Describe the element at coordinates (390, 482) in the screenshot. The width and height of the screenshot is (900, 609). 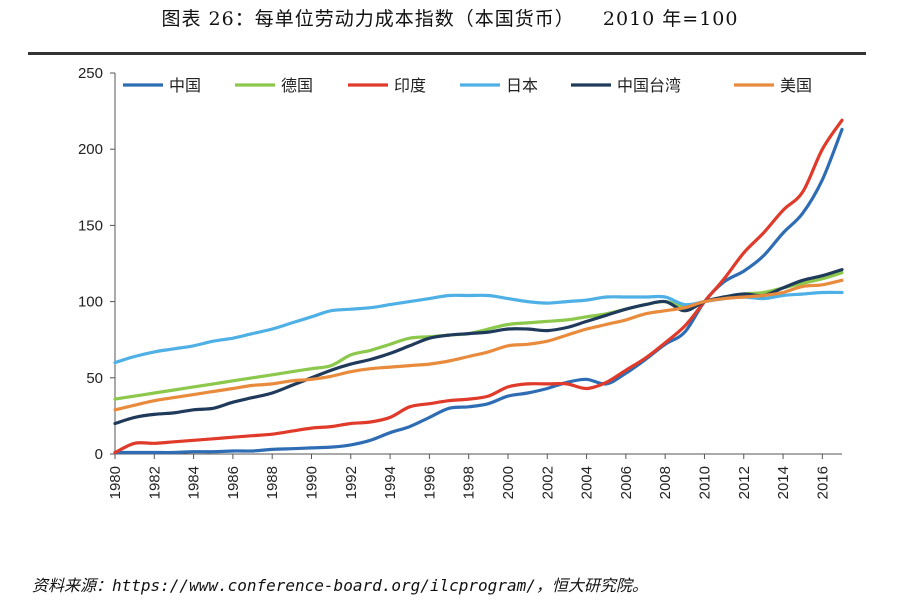
I see `x-tick-label: 1994` at that location.